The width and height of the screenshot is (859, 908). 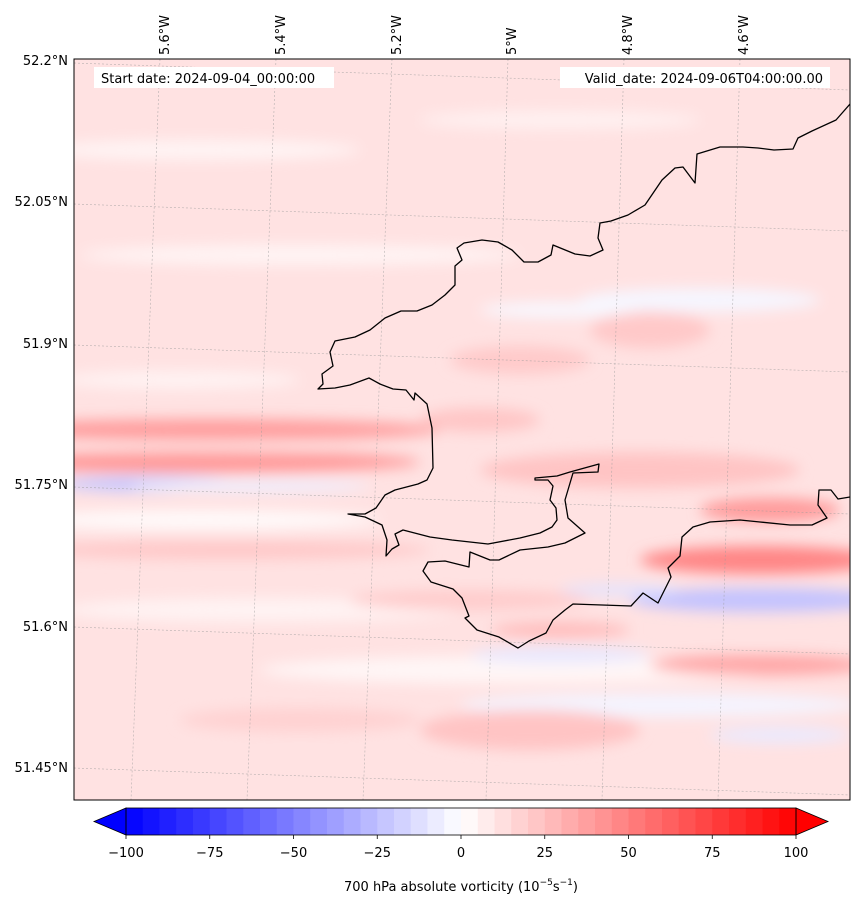 I want to click on colorbar-tick-label: −25, so click(x=377, y=853).